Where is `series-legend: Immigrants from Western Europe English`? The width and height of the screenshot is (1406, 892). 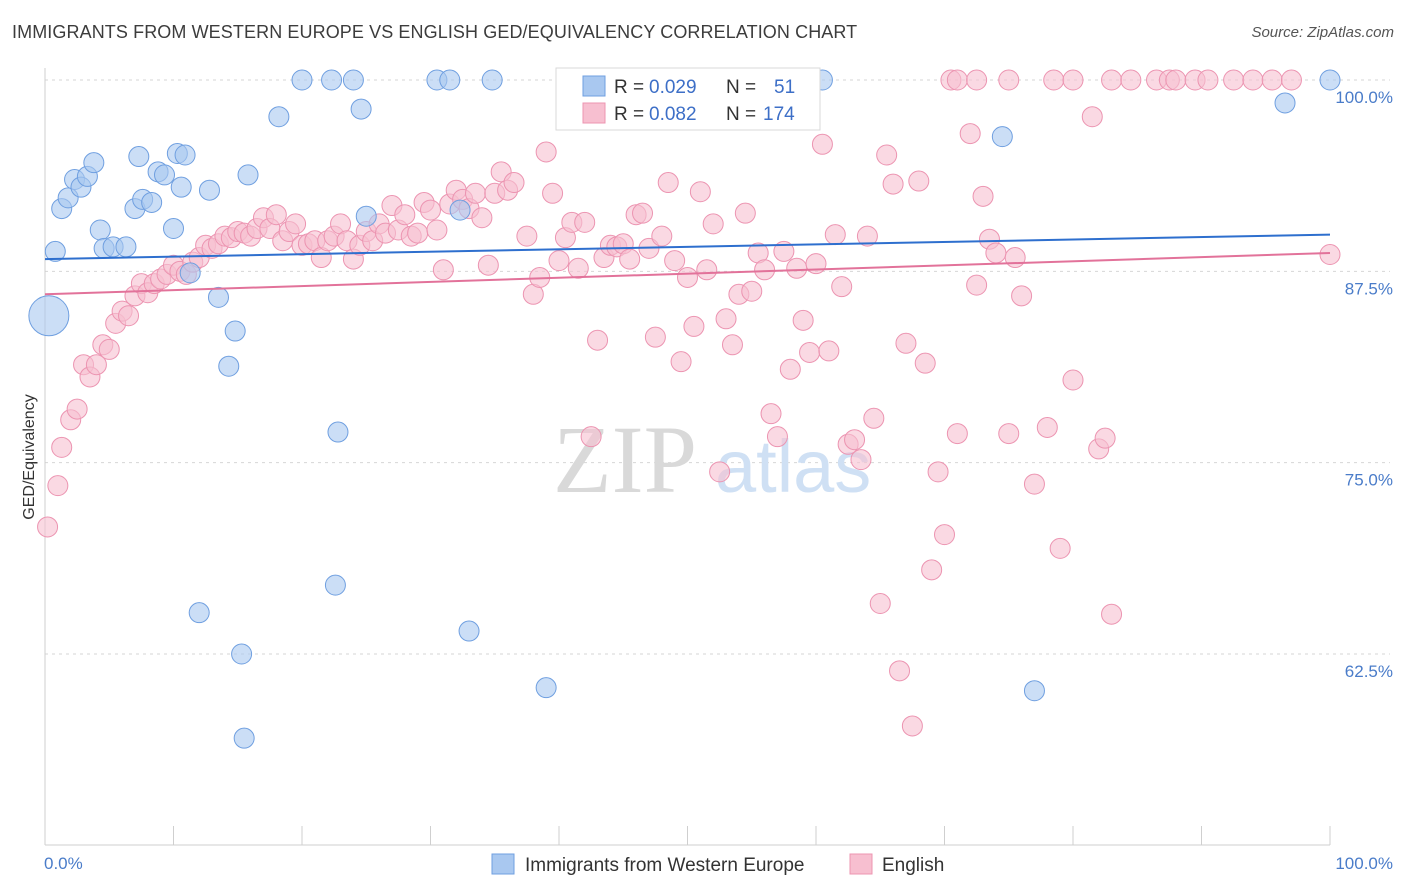 series-legend: Immigrants from Western Europe English is located at coordinates (717, 864).